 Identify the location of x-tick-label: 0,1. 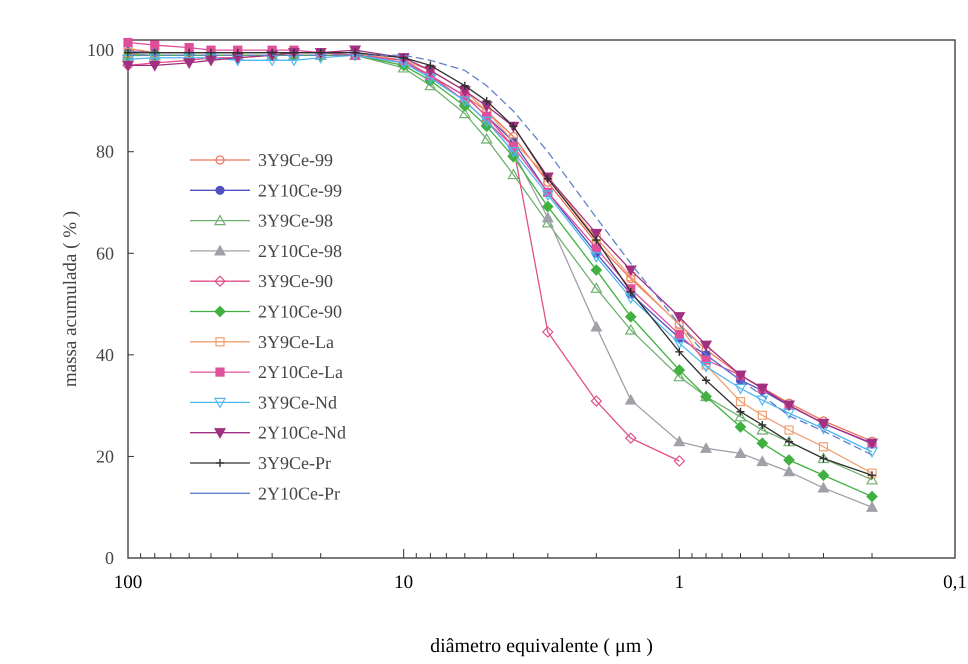
(955, 582).